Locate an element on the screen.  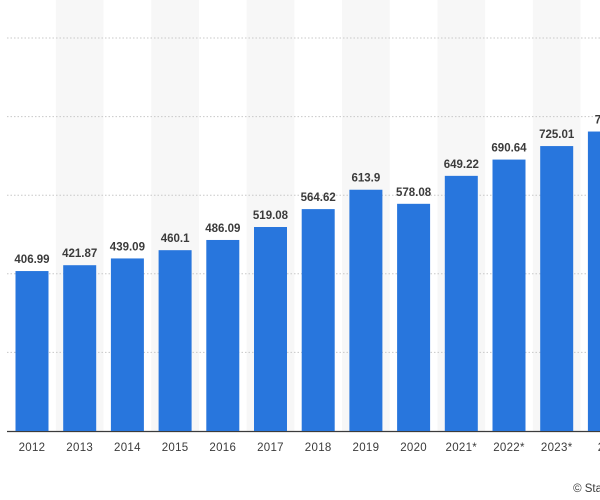
data-label: 439.09 is located at coordinates (127, 247).